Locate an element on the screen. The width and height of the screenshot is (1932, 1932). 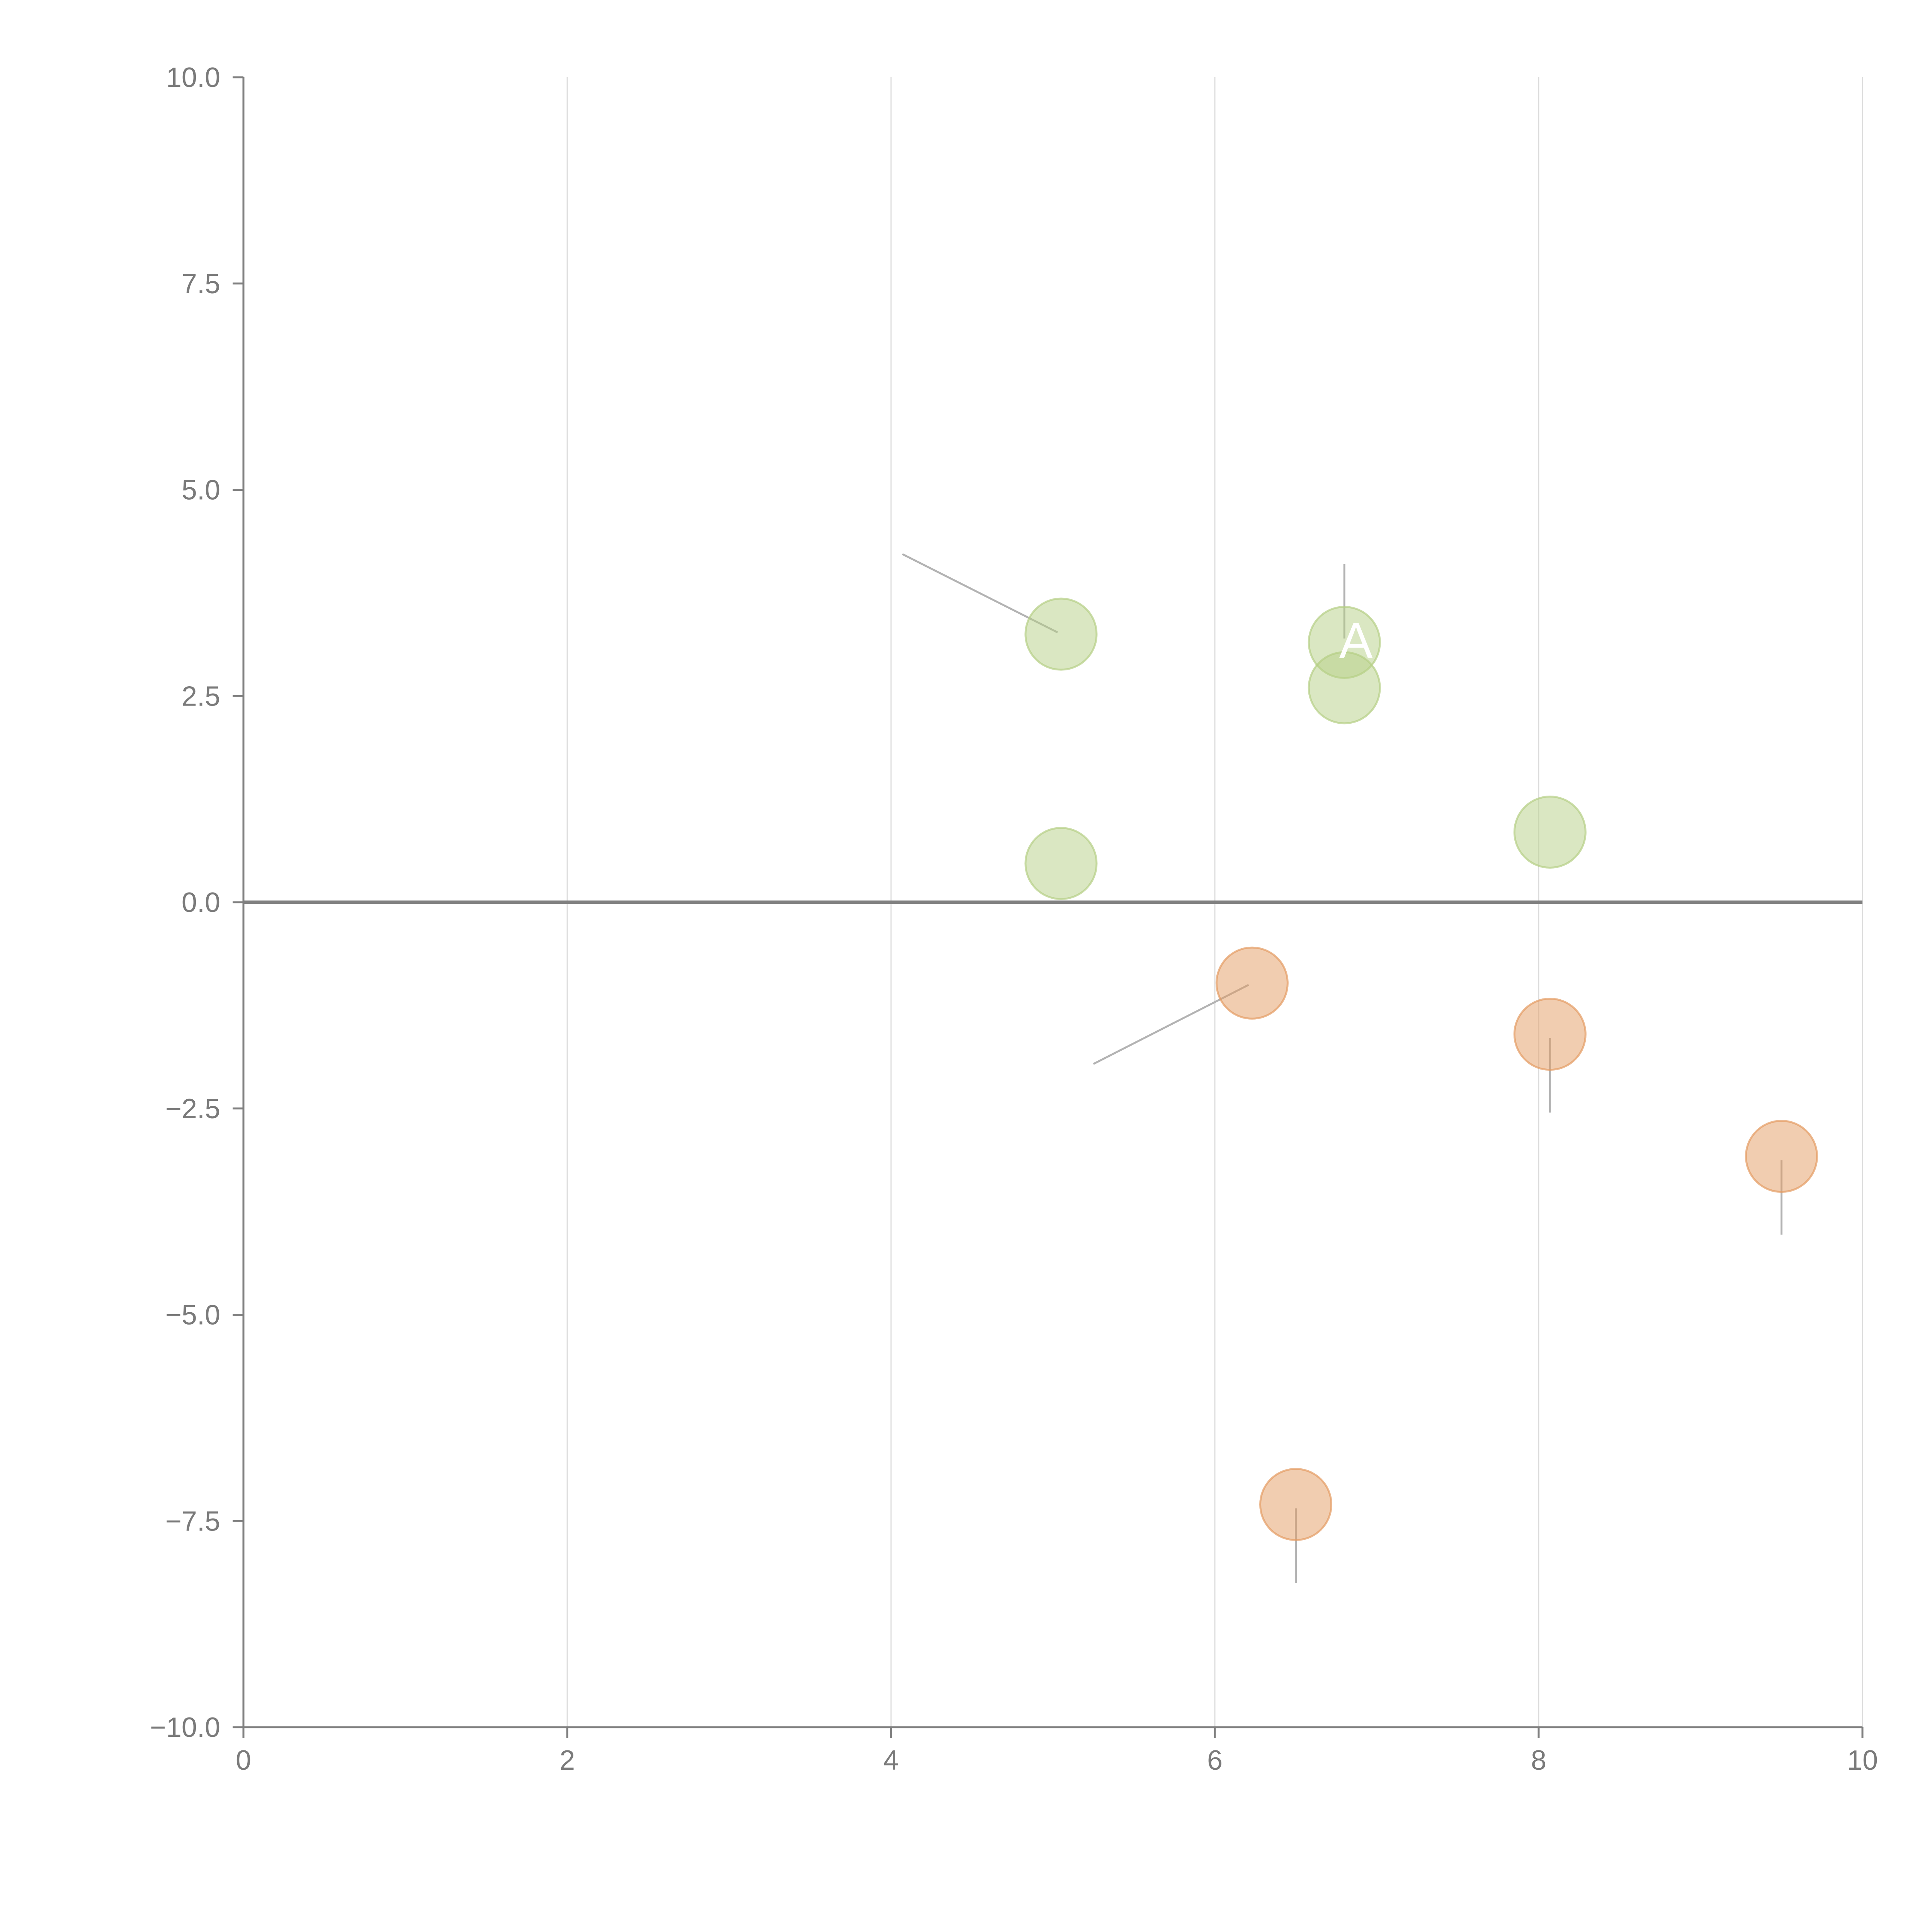
x-tick-label: 8 is located at coordinates (1539, 1760).